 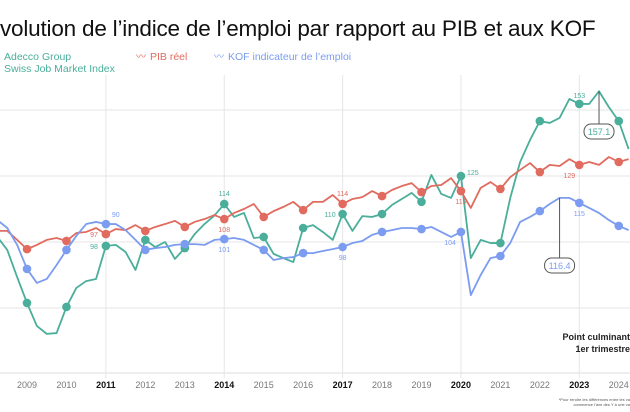 I want to click on data-label: 104, so click(x=450, y=243).